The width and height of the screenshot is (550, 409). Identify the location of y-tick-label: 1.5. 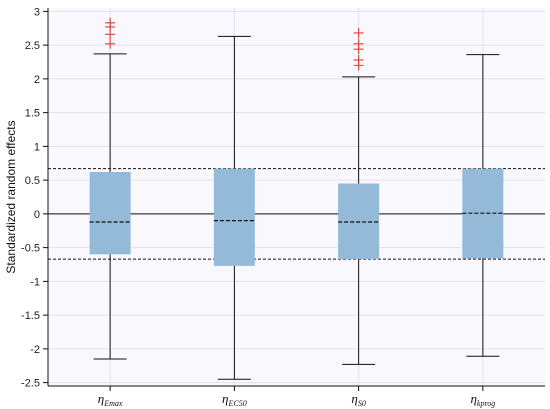
(32, 114).